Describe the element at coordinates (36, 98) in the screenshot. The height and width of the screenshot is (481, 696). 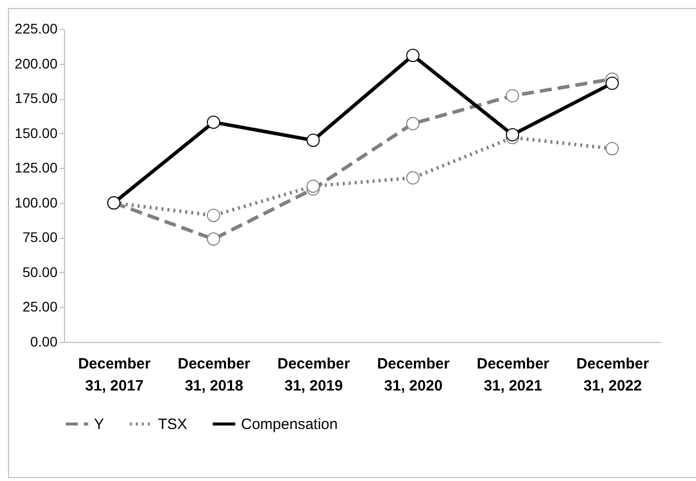
I see `y-tick-label: 175.00` at that location.